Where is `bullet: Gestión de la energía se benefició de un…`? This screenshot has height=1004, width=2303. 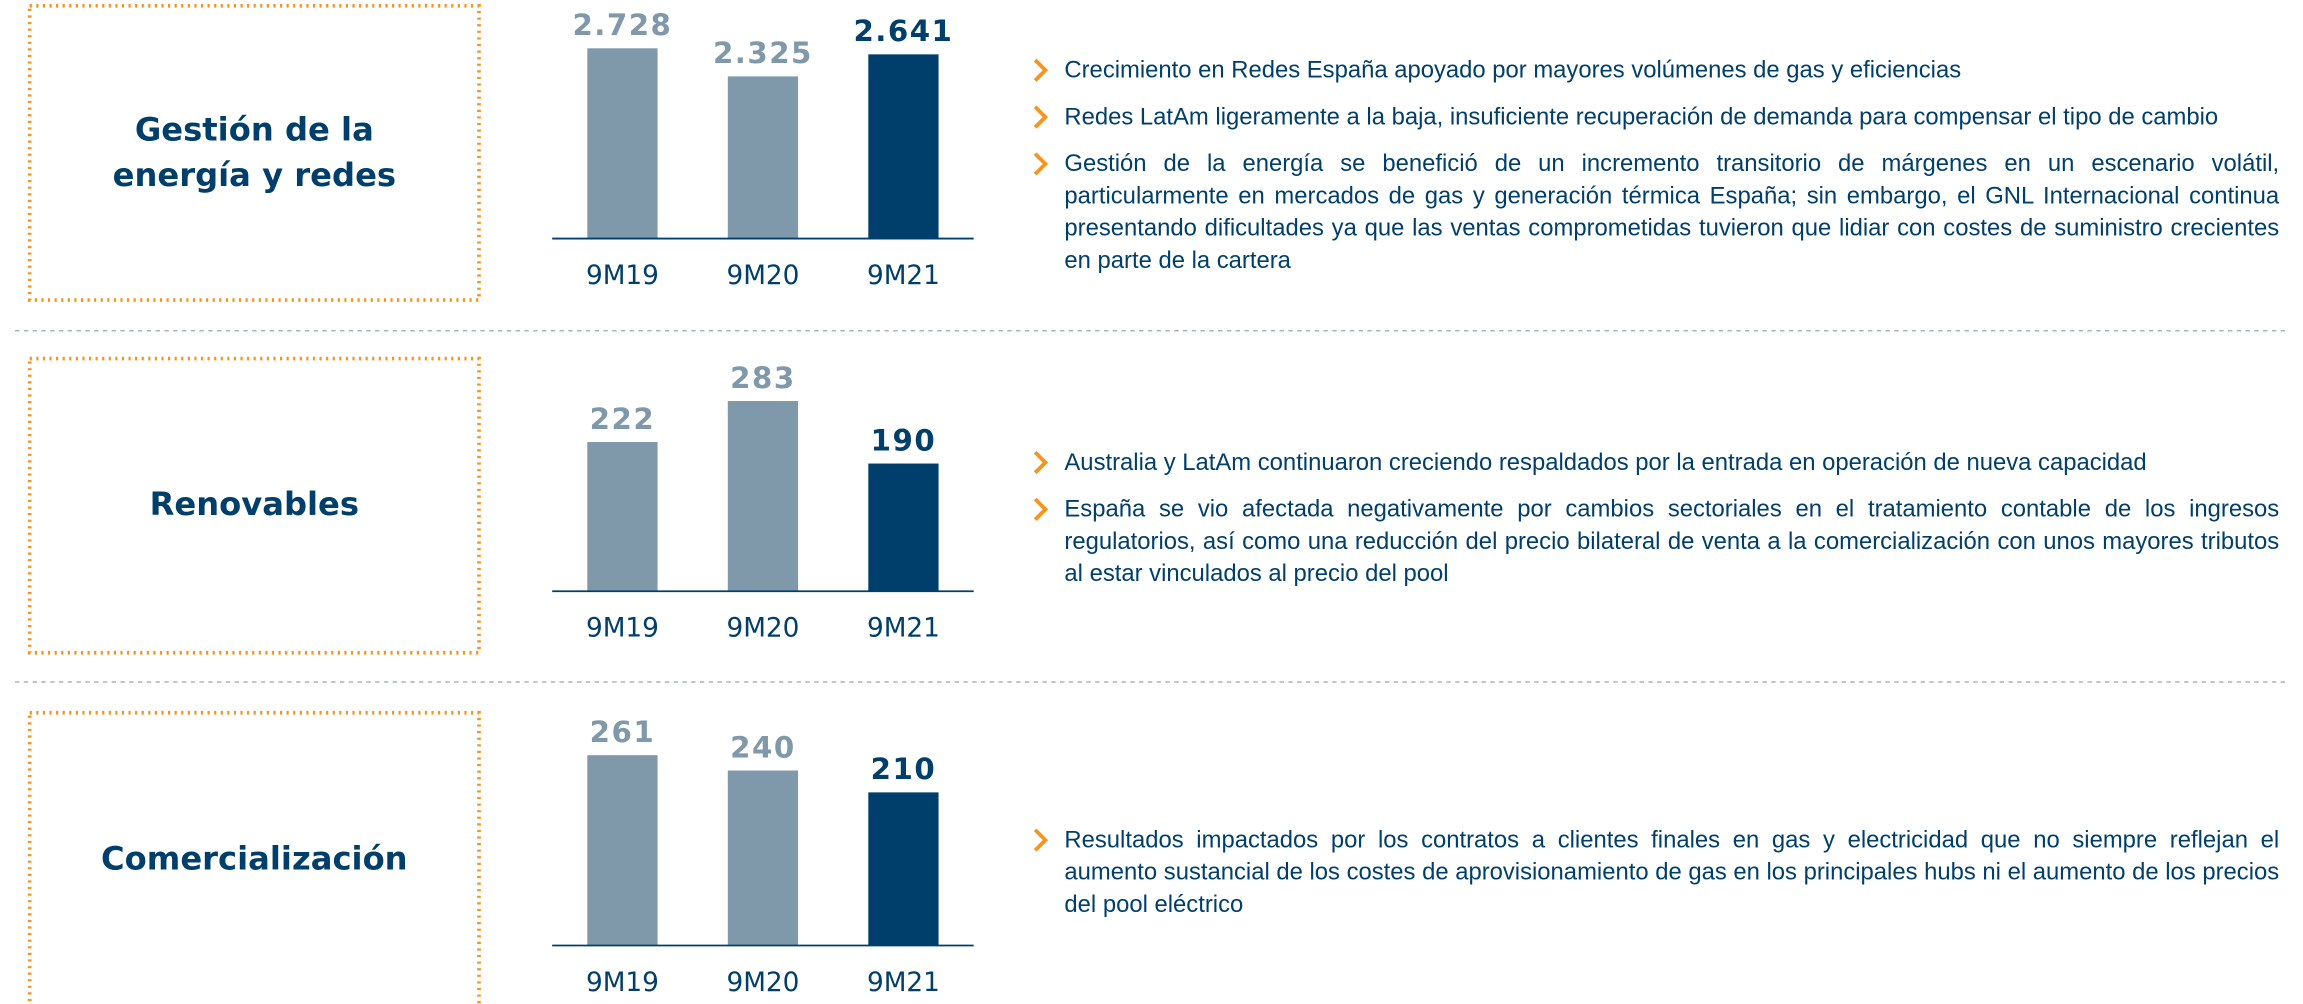 bullet: Gestión de la energía se benefició de un… is located at coordinates (1655, 212).